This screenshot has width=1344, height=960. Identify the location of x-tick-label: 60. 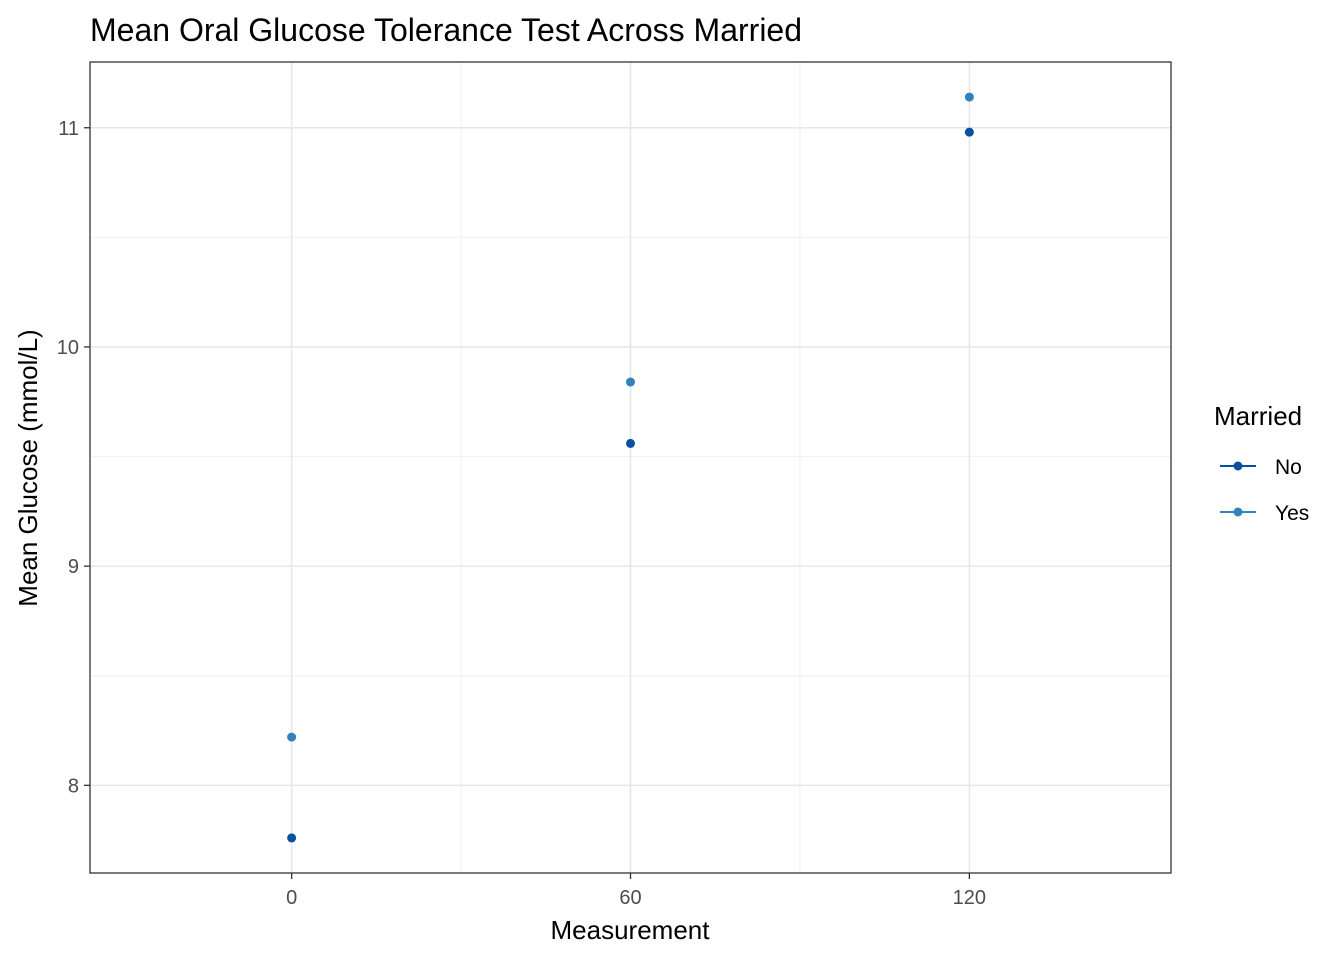
(630, 898).